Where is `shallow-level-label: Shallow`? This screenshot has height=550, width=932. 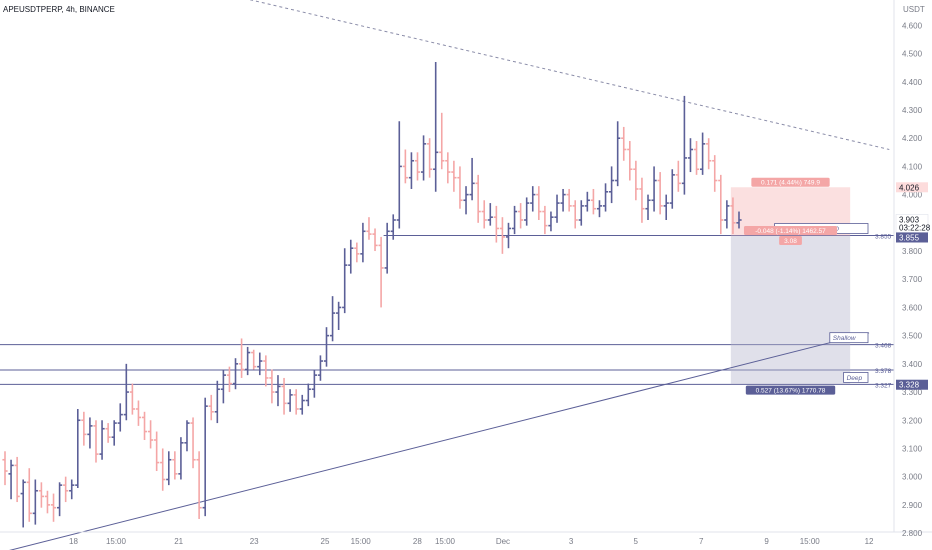
shallow-level-label: Shallow is located at coordinates (849, 338).